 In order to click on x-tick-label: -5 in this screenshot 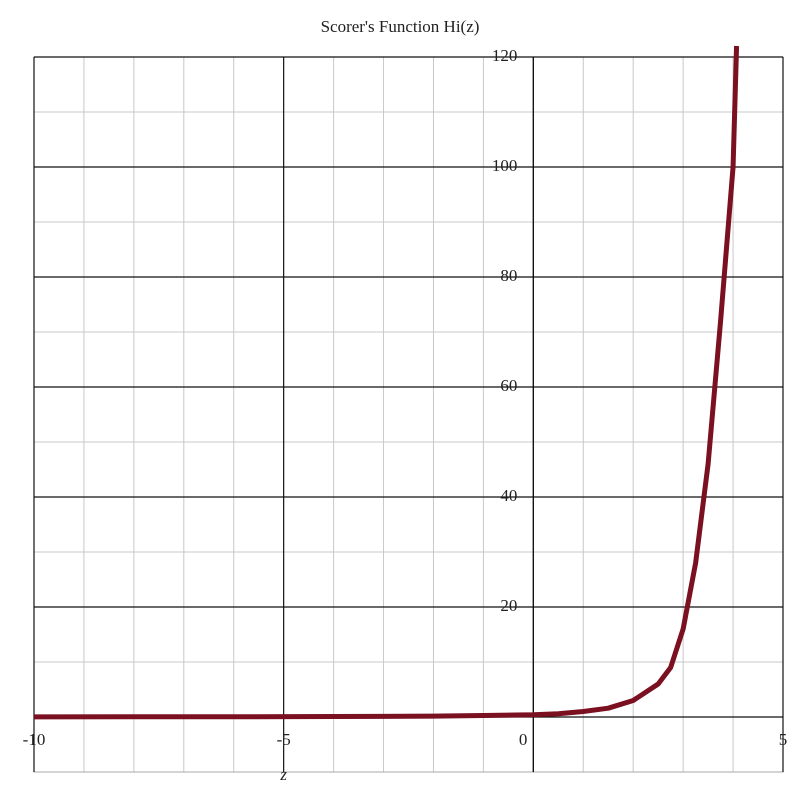, I will do `click(284, 739)`.